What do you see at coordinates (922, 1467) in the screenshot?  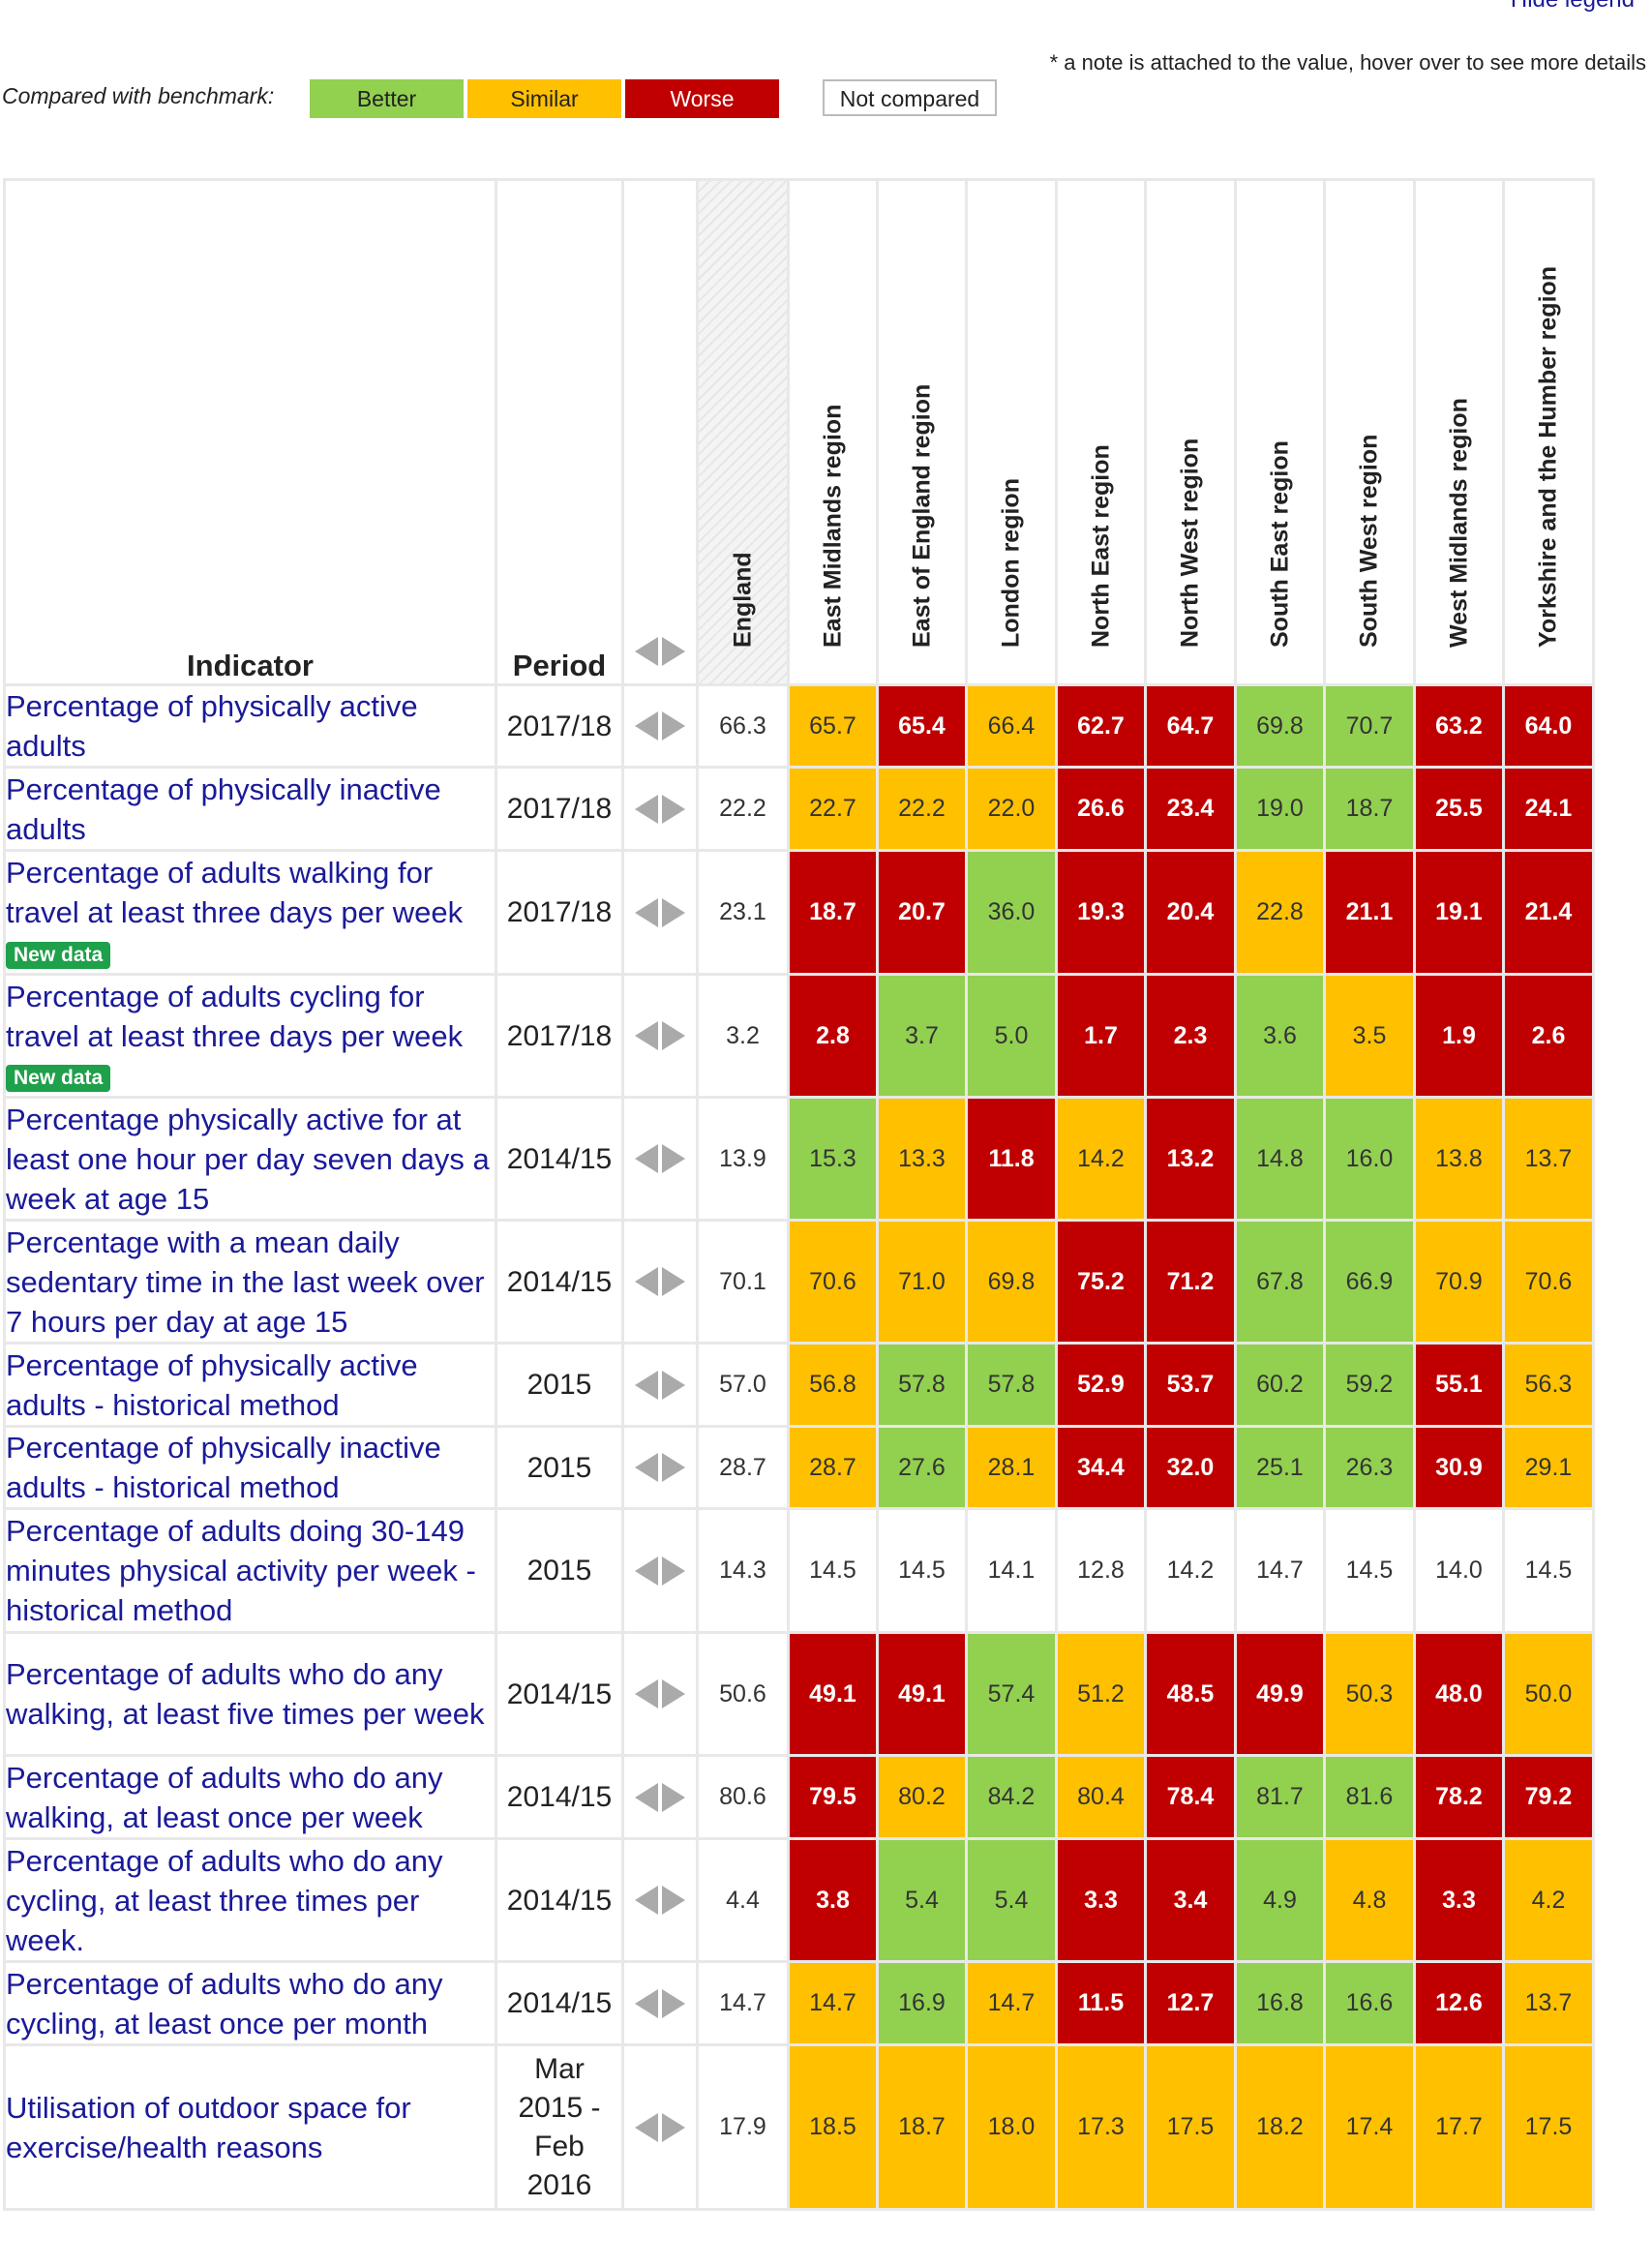 I see `region-value: 27.6` at bounding box center [922, 1467].